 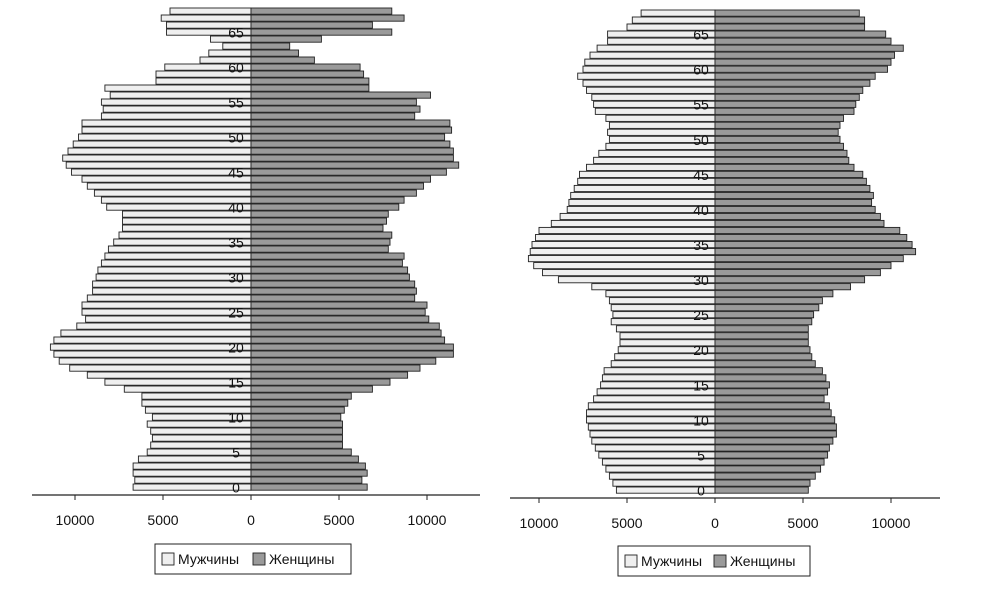 I want to click on legend-left: Мужчины Женщины, so click(x=253, y=559).